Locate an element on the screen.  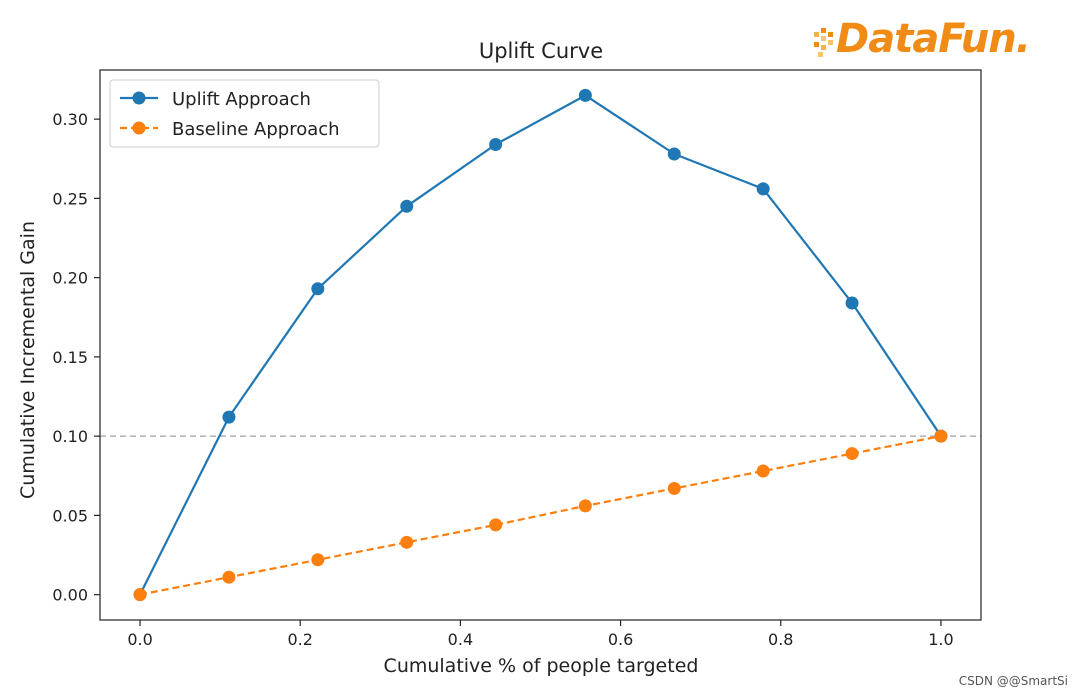
x-tick-label: 0.8 is located at coordinates (780, 639).